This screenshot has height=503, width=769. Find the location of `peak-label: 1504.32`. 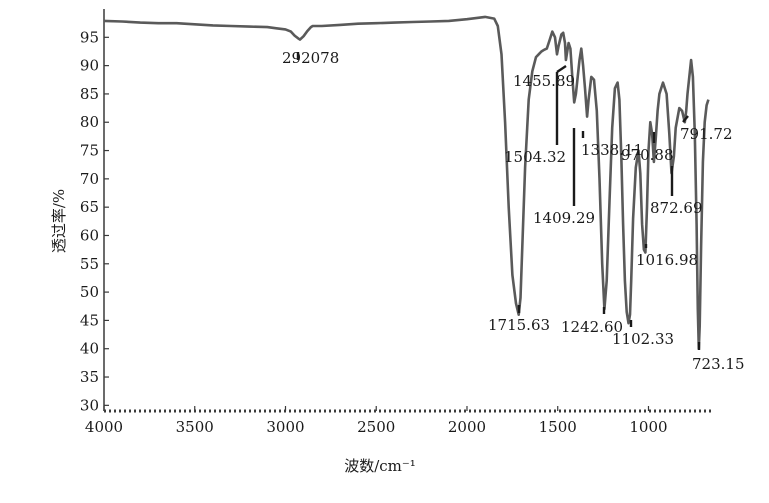

peak-label: 1504.32 is located at coordinates (535, 157).